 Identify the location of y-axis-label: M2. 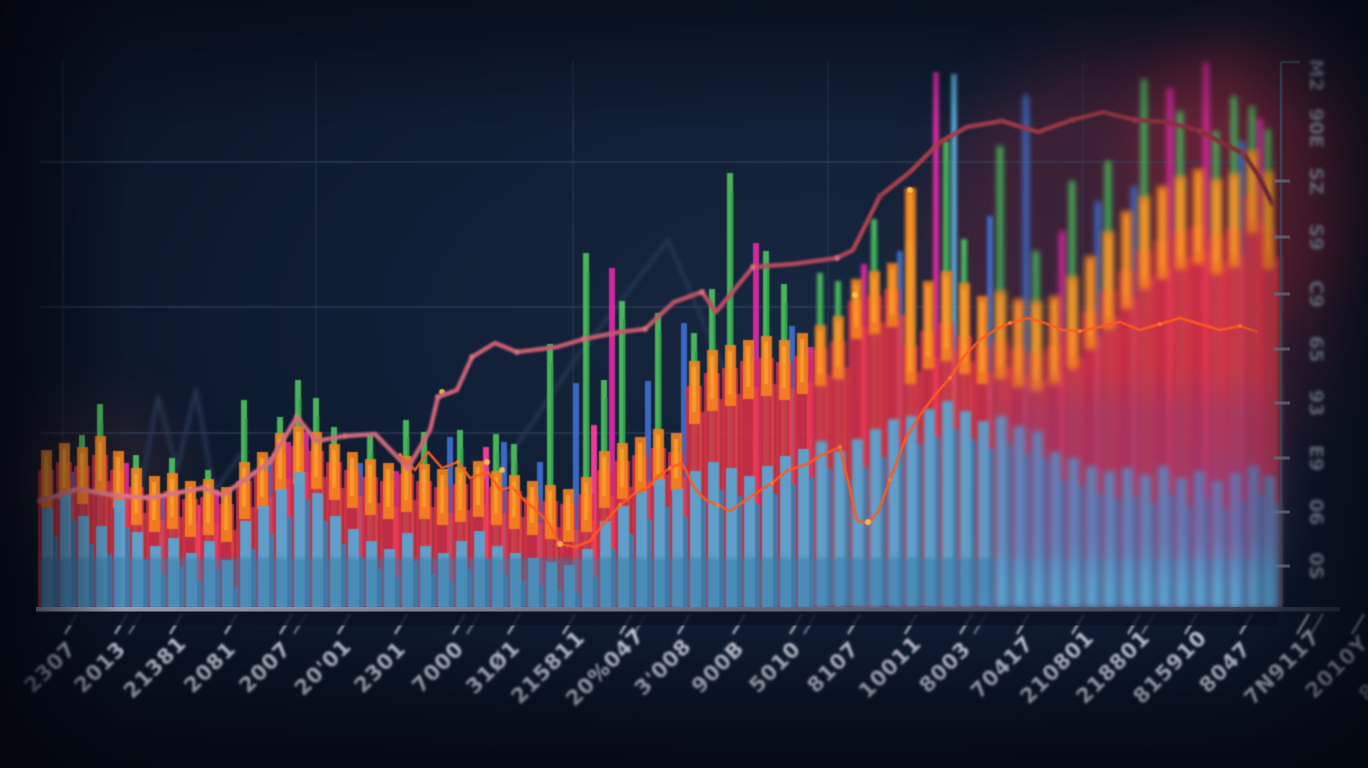
(1316, 75).